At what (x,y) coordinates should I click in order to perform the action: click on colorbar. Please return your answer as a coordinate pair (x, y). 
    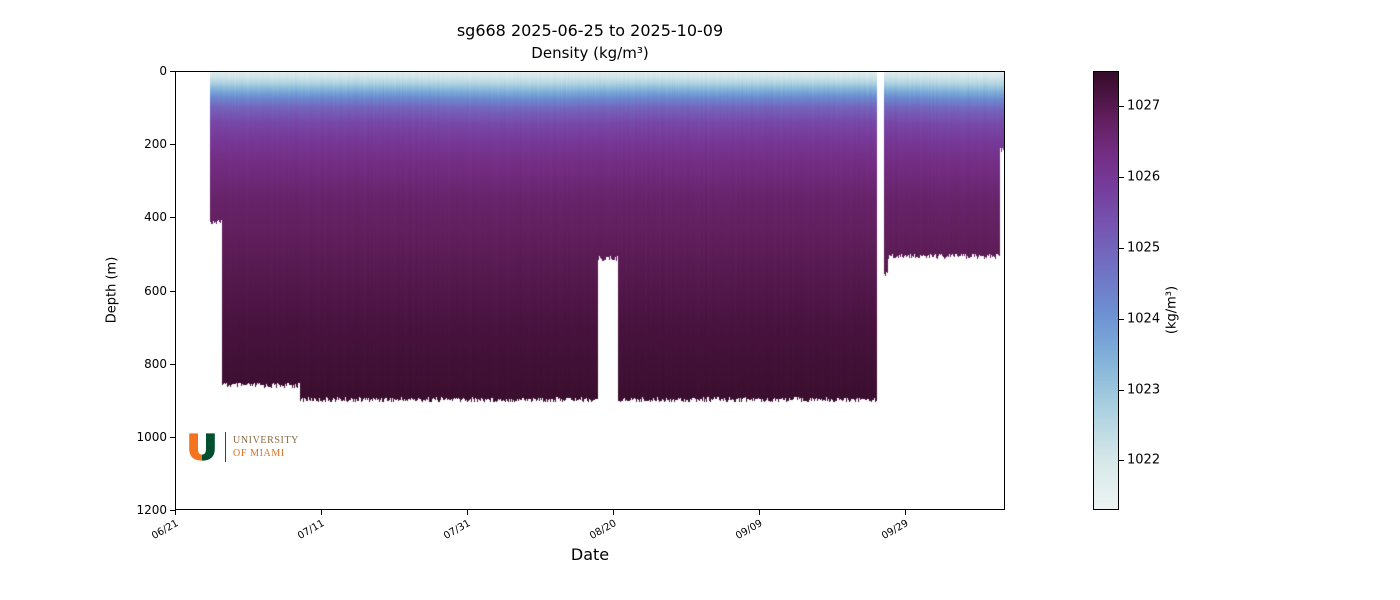
    Looking at the image, I should click on (1106, 290).